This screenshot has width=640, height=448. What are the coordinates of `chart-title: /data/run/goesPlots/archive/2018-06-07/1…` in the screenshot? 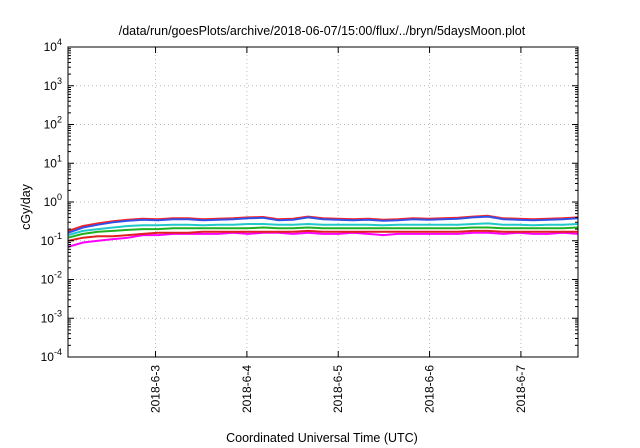 It's located at (322, 31).